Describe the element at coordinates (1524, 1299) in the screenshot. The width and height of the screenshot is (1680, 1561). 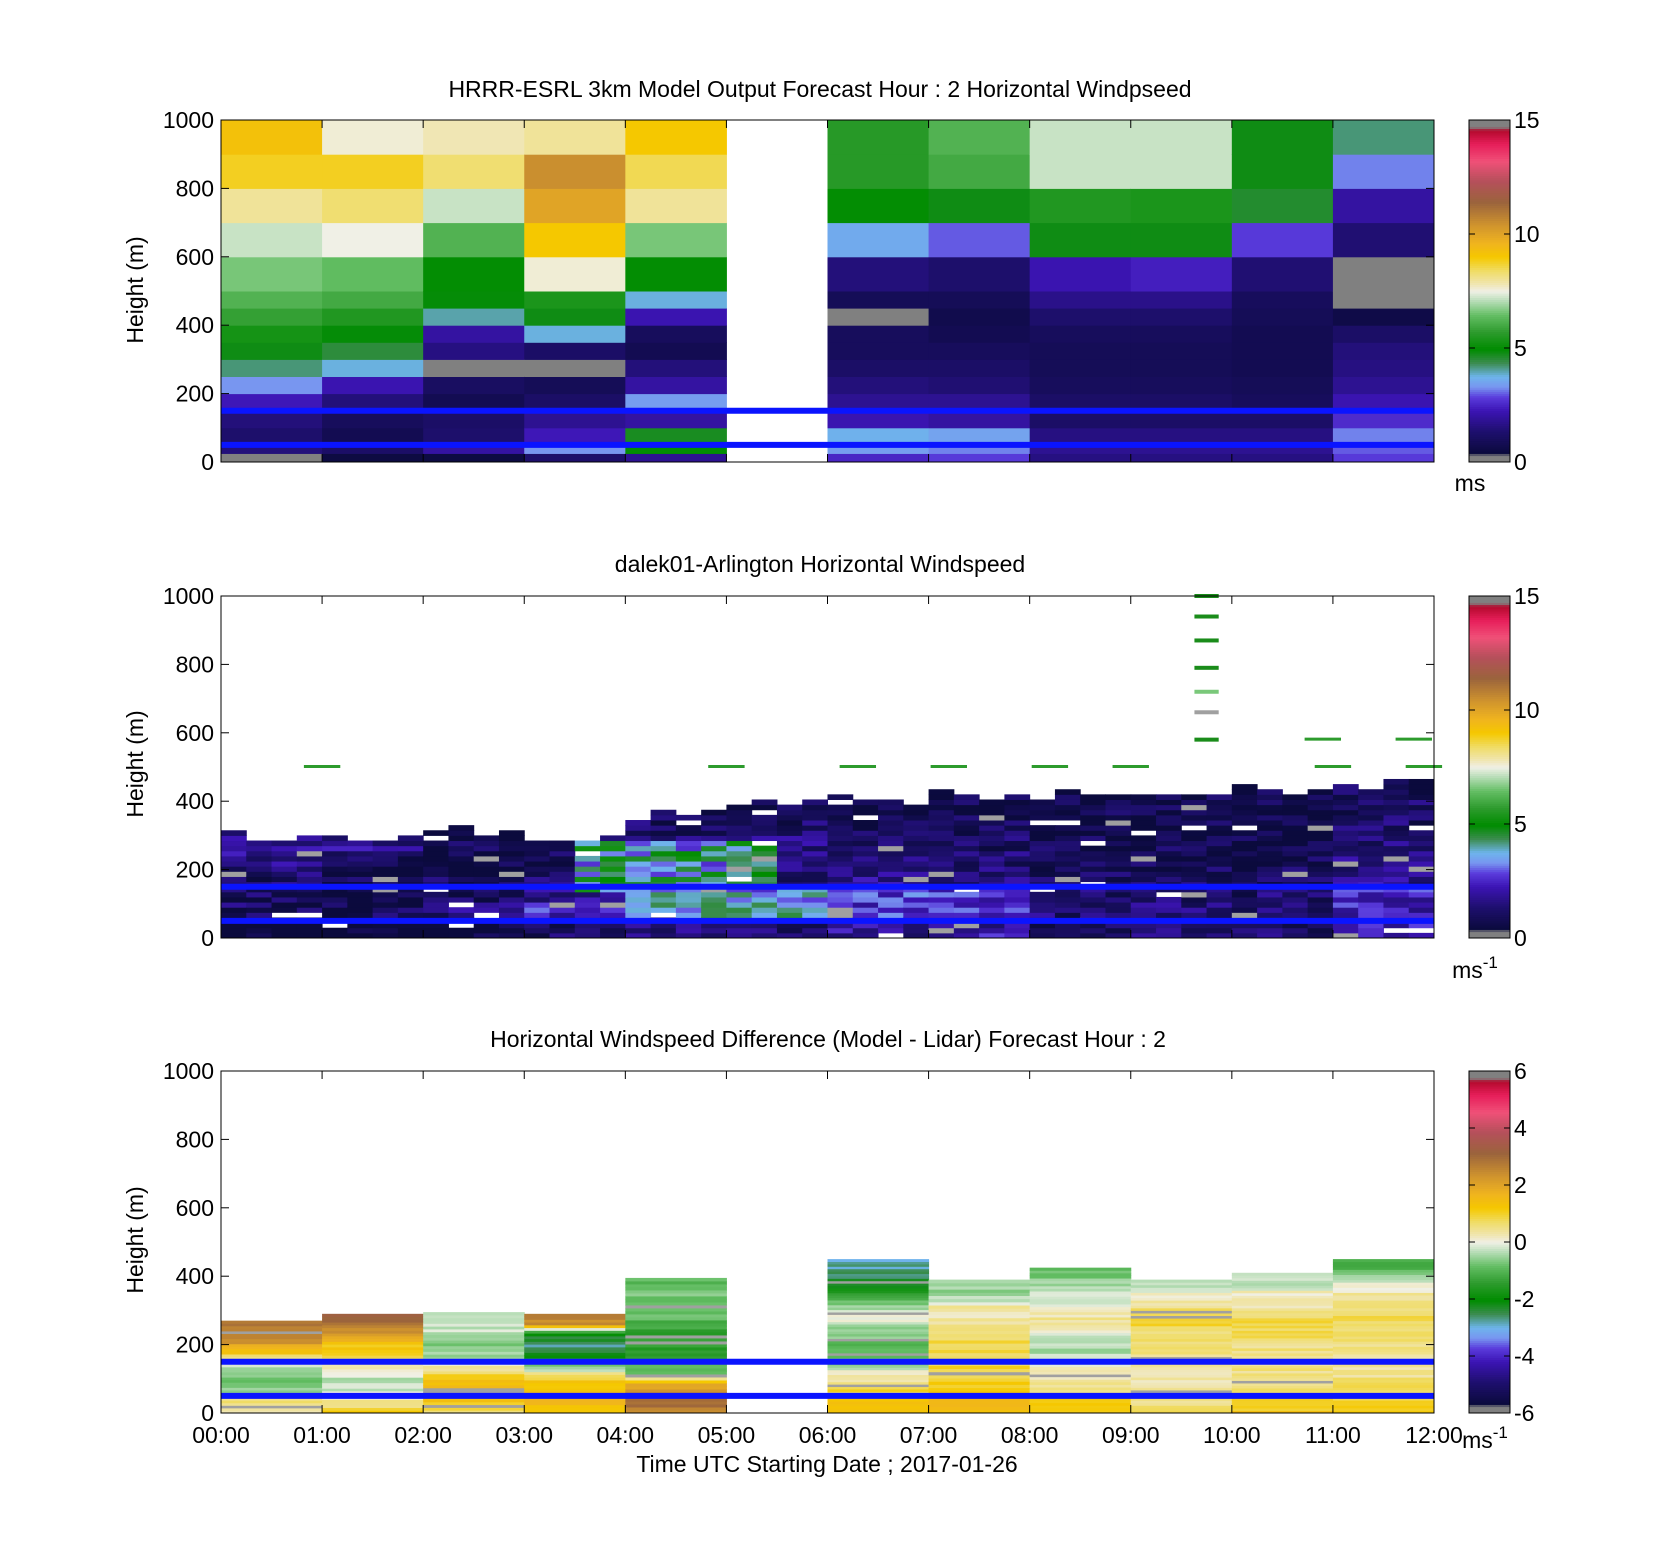
I see `colorbar-tick-label: -2` at that location.